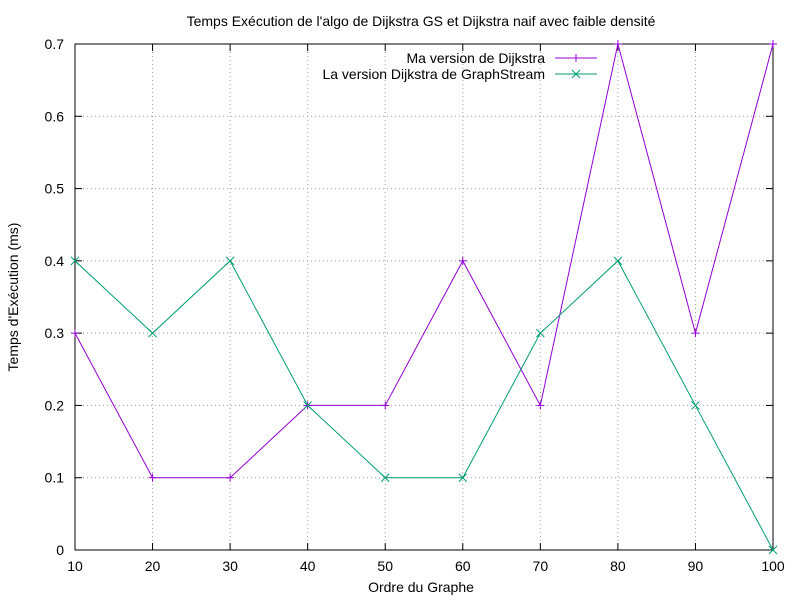  I want to click on x-tick-label: 50, so click(385, 566).